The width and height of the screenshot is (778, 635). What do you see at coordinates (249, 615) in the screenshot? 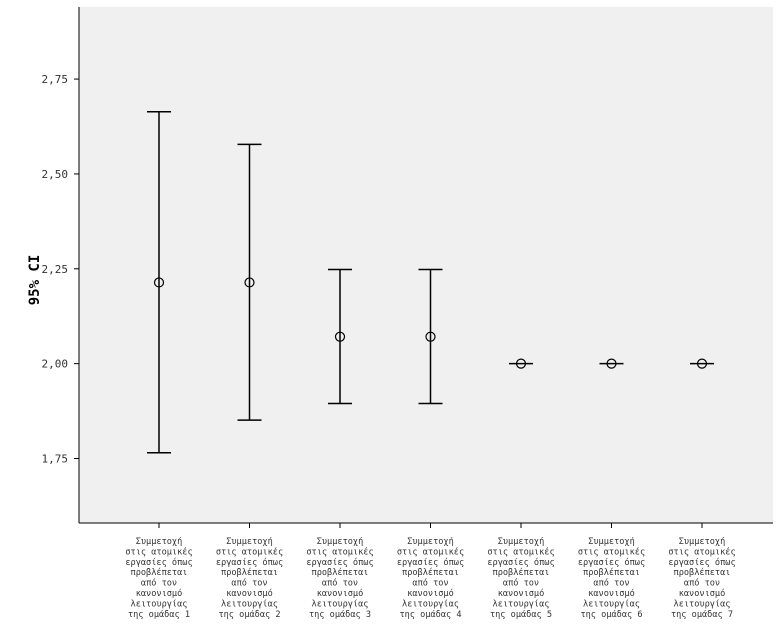
I see `x-tick-label-line: της ομάδας 2` at bounding box center [249, 615].